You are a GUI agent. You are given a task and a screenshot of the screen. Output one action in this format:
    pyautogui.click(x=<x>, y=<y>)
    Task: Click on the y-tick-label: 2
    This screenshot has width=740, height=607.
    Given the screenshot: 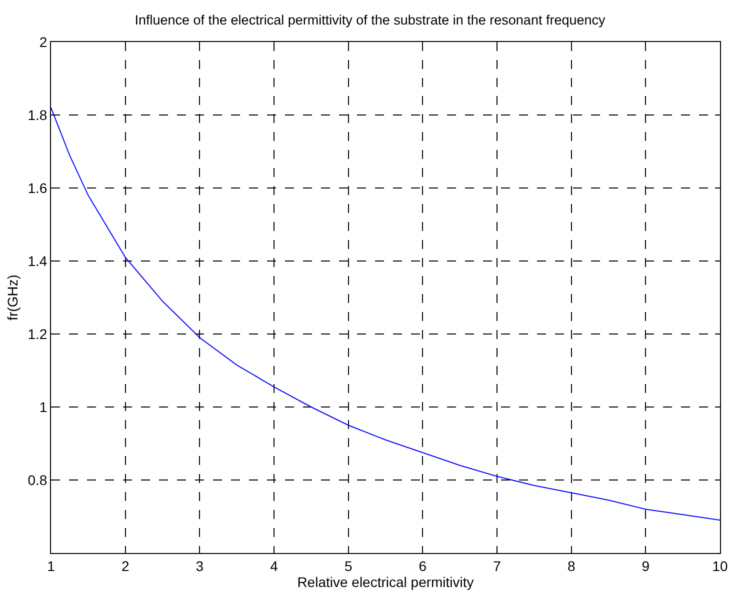 What is the action you would take?
    pyautogui.click(x=43, y=42)
    